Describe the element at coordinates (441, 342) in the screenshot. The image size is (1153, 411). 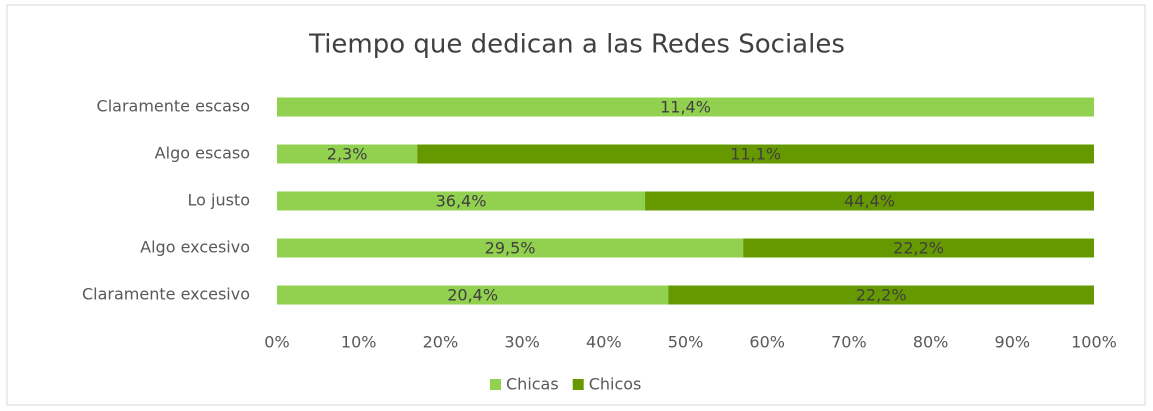
I see `x-tick-label: 20%` at that location.